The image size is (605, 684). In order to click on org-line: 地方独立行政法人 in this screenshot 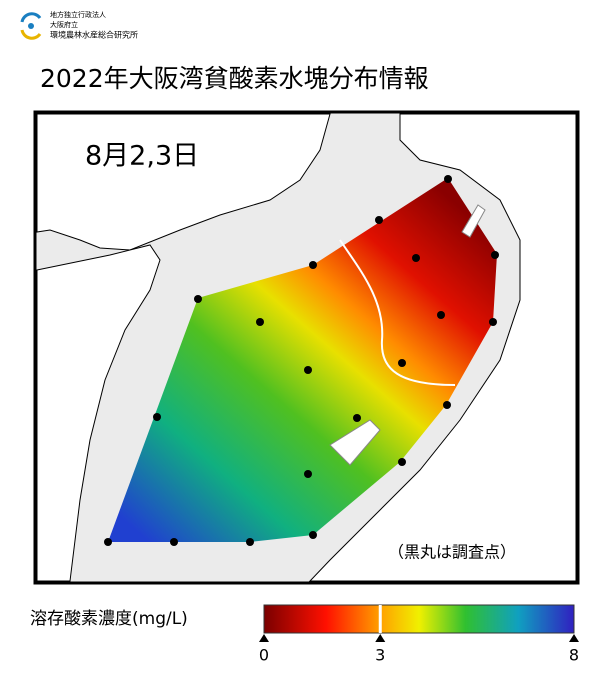, I will do `click(78, 14)`.